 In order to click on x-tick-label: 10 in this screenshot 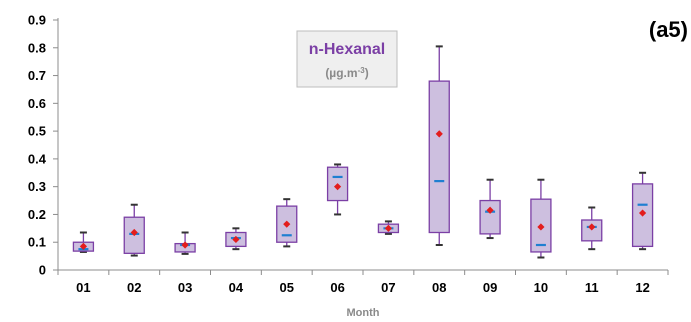, I will do `click(541, 287)`.